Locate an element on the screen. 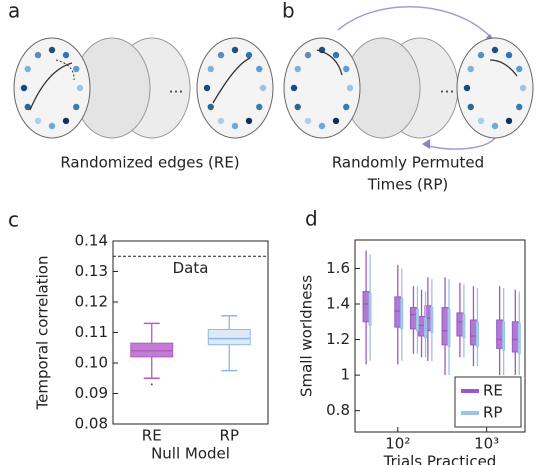 The image size is (542, 465). y-tick-label: 1.2 is located at coordinates (338, 339).